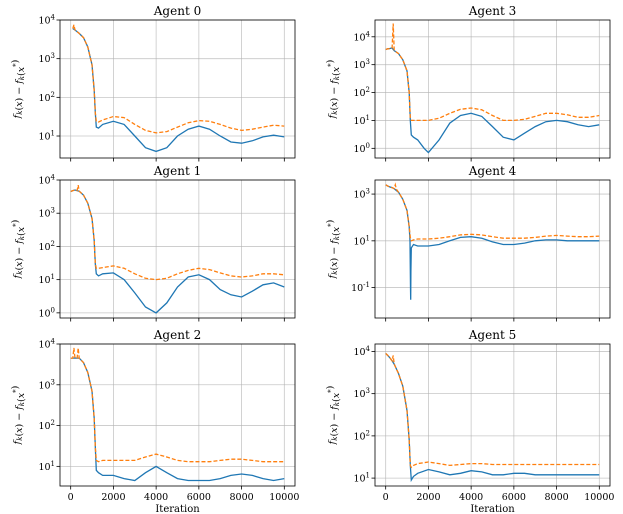 This screenshot has height=514, width=623. I want to click on panel-agent-3: 10⁰ 10¹ 10² 10³ 10⁴ Agent 3 fk(x) − fk(x*), so click(468, 83).